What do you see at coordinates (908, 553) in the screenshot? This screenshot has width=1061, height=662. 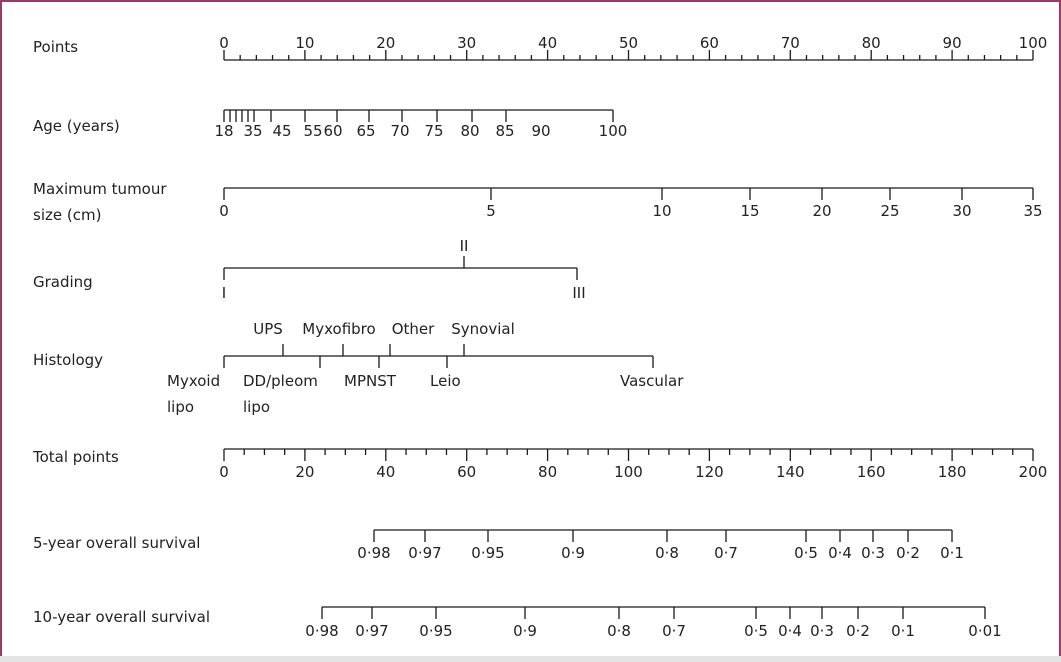 I see `5yr-tick-label: 0·2` at bounding box center [908, 553].